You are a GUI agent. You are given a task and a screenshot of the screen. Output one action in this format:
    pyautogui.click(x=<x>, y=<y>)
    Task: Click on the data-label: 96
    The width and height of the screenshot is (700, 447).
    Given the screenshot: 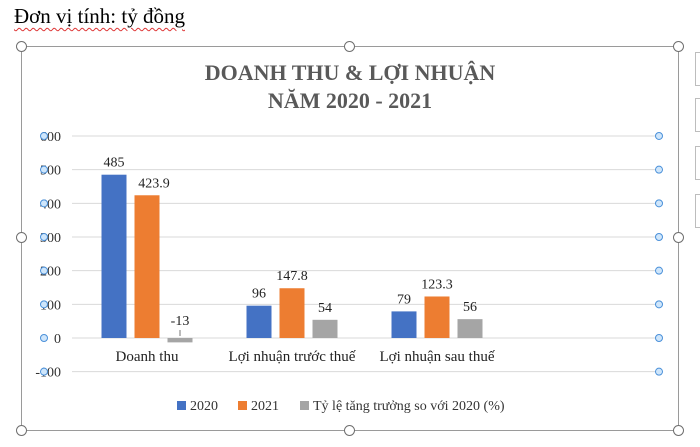 What is the action you would take?
    pyautogui.click(x=259, y=294)
    